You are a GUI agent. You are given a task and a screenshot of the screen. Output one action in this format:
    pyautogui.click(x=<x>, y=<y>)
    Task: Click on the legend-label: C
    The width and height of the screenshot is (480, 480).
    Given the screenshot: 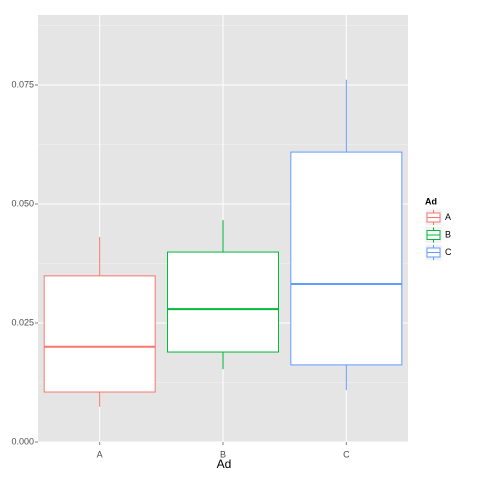 What is the action you would take?
    pyautogui.click(x=448, y=252)
    